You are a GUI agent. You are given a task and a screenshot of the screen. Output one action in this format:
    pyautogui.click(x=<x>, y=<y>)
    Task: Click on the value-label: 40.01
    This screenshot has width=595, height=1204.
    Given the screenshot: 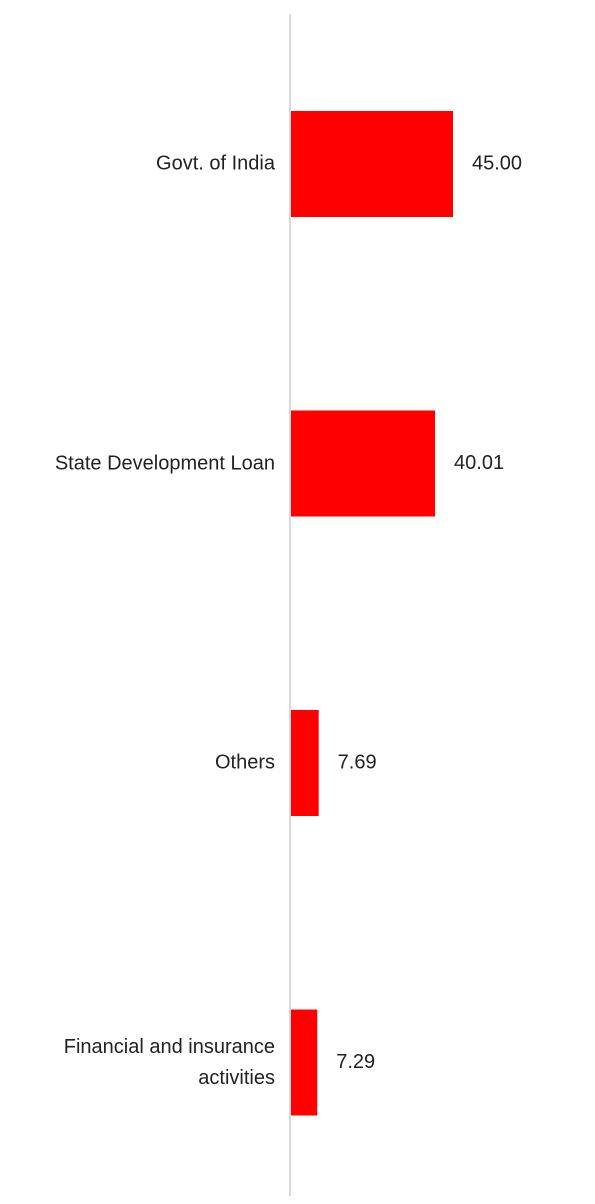 What is the action you would take?
    pyautogui.click(x=479, y=463)
    